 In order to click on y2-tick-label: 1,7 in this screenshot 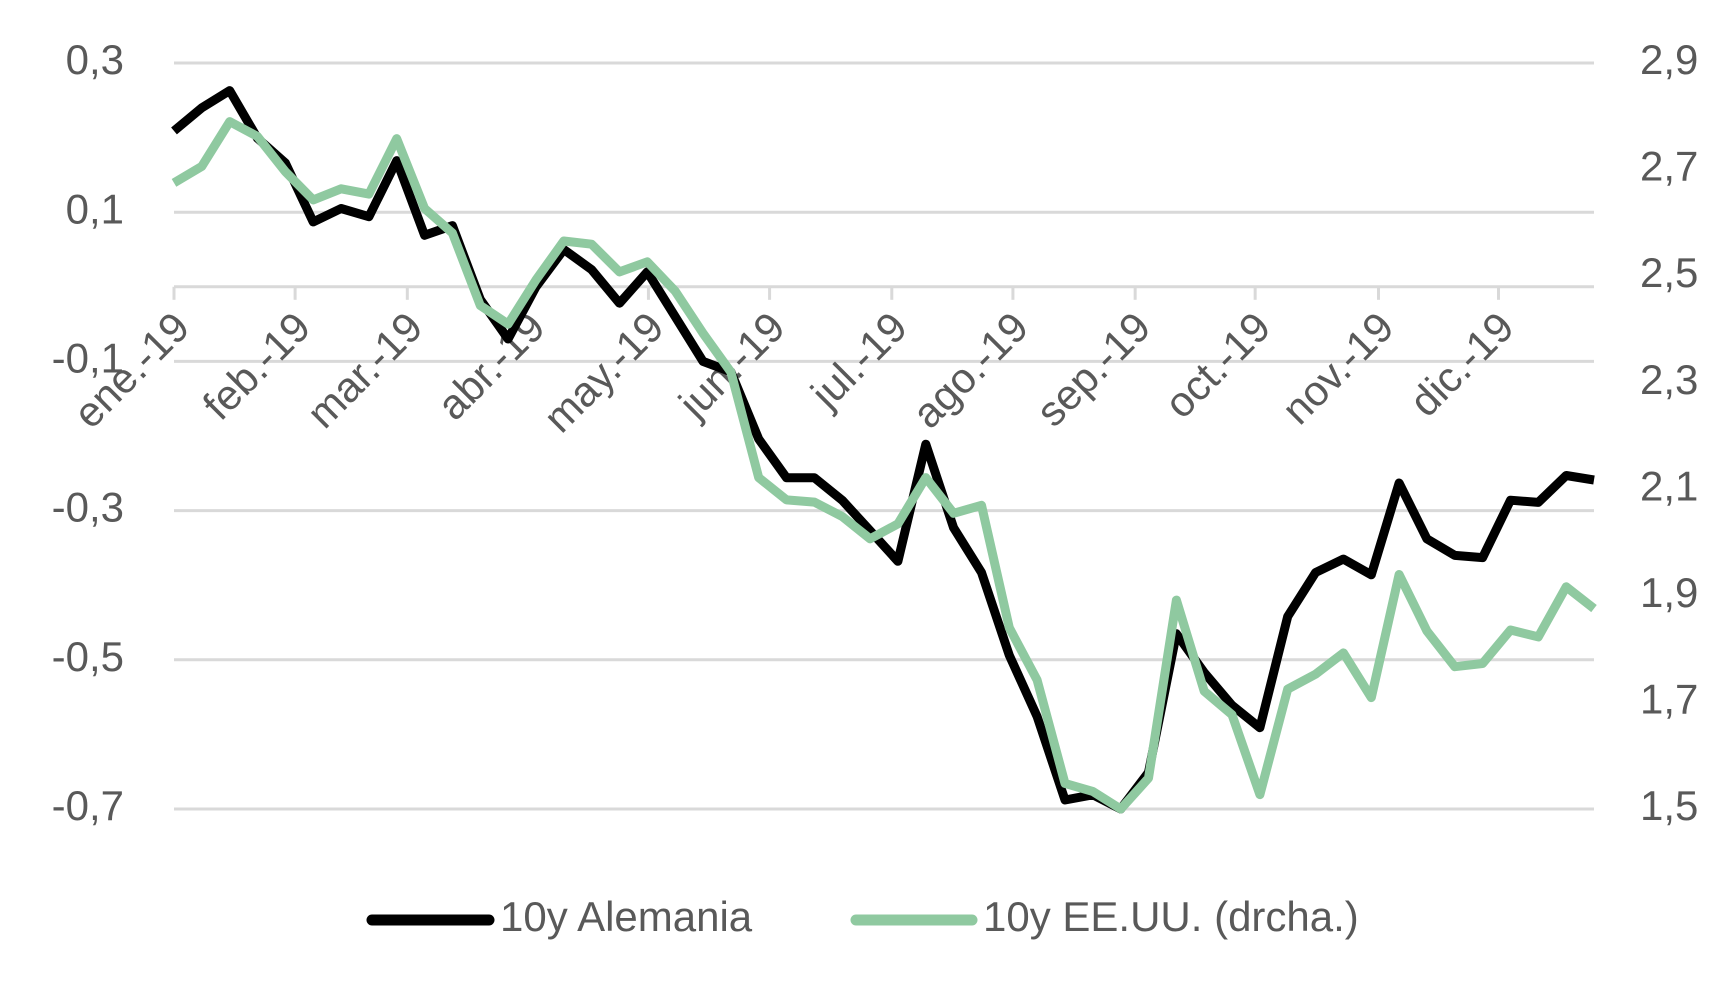, I will do `click(1669, 699)`.